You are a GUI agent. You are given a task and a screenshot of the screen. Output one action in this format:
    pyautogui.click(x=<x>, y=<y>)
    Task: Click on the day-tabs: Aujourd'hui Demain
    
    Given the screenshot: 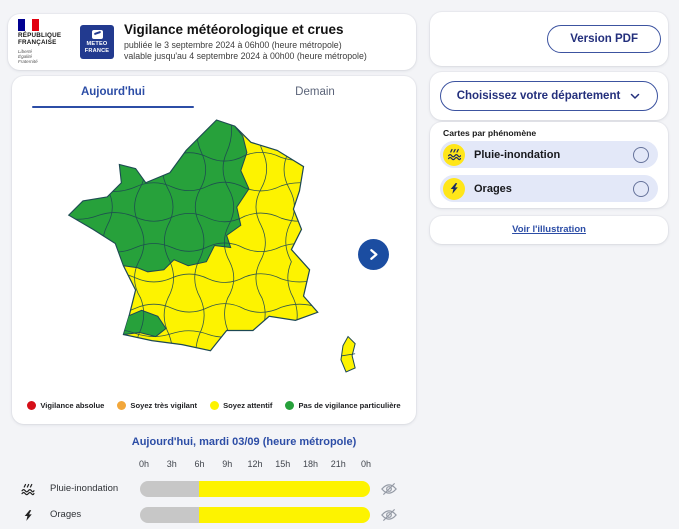 What is the action you would take?
    pyautogui.click(x=214, y=92)
    